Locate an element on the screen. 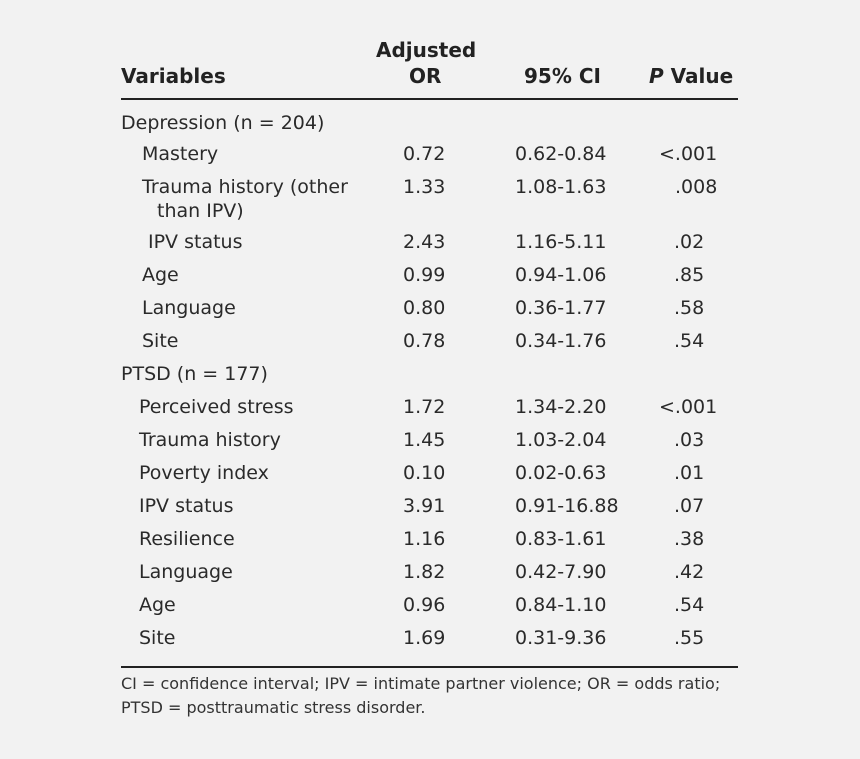  header-ci: 95% CI is located at coordinates (562, 76).